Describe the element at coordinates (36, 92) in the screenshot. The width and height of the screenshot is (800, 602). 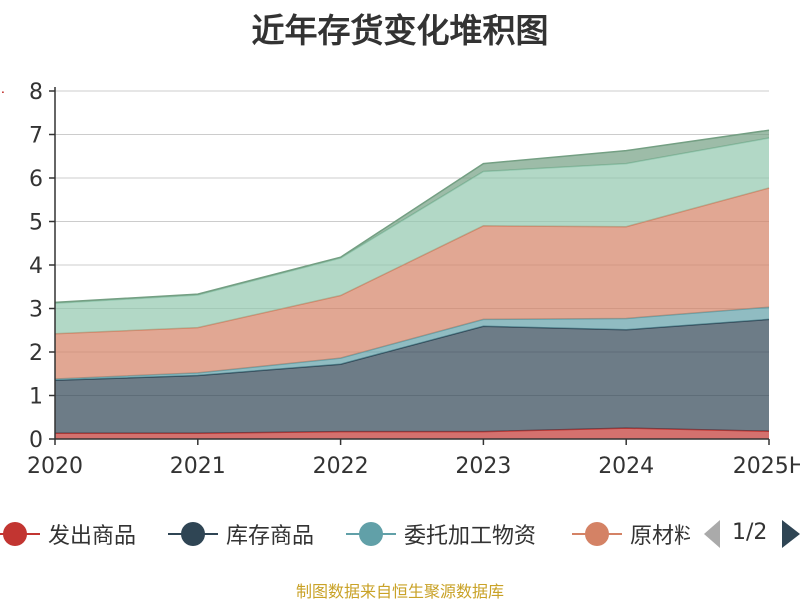
I see `y-tick-label: 8` at that location.